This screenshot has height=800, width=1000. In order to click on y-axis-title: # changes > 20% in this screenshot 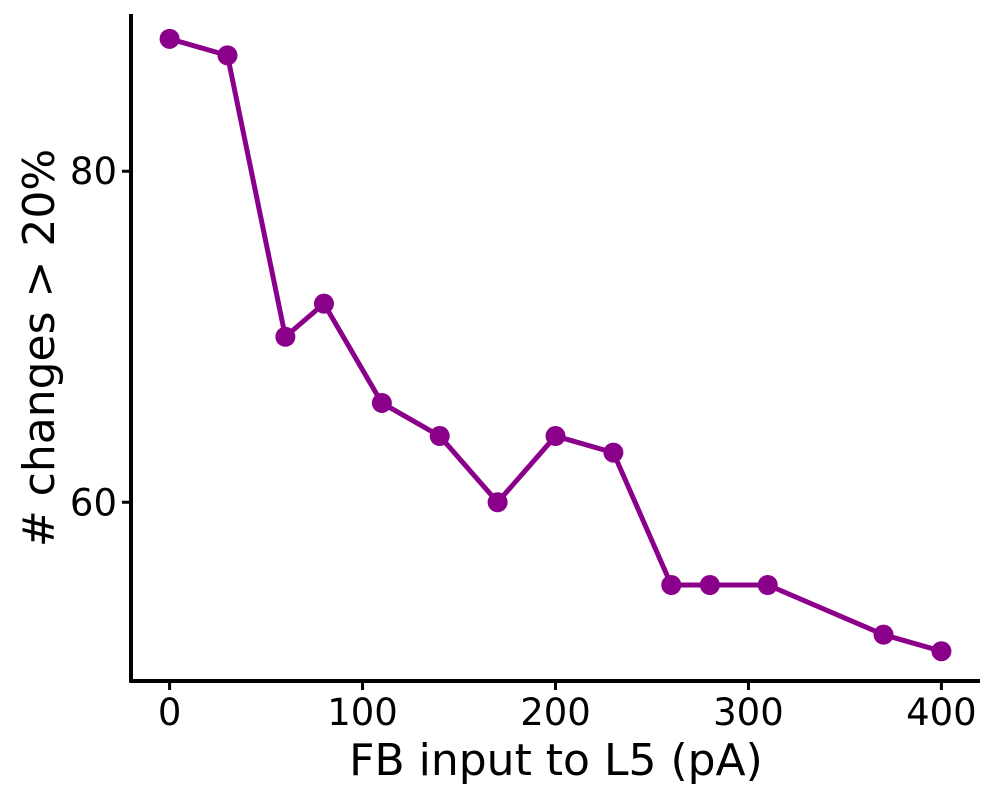, I will do `click(39, 348)`.